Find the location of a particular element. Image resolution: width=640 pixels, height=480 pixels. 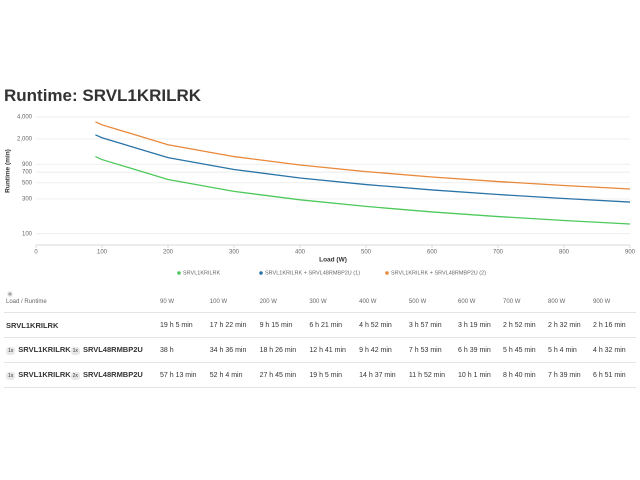

y-tick-label: 500 is located at coordinates (27, 183).